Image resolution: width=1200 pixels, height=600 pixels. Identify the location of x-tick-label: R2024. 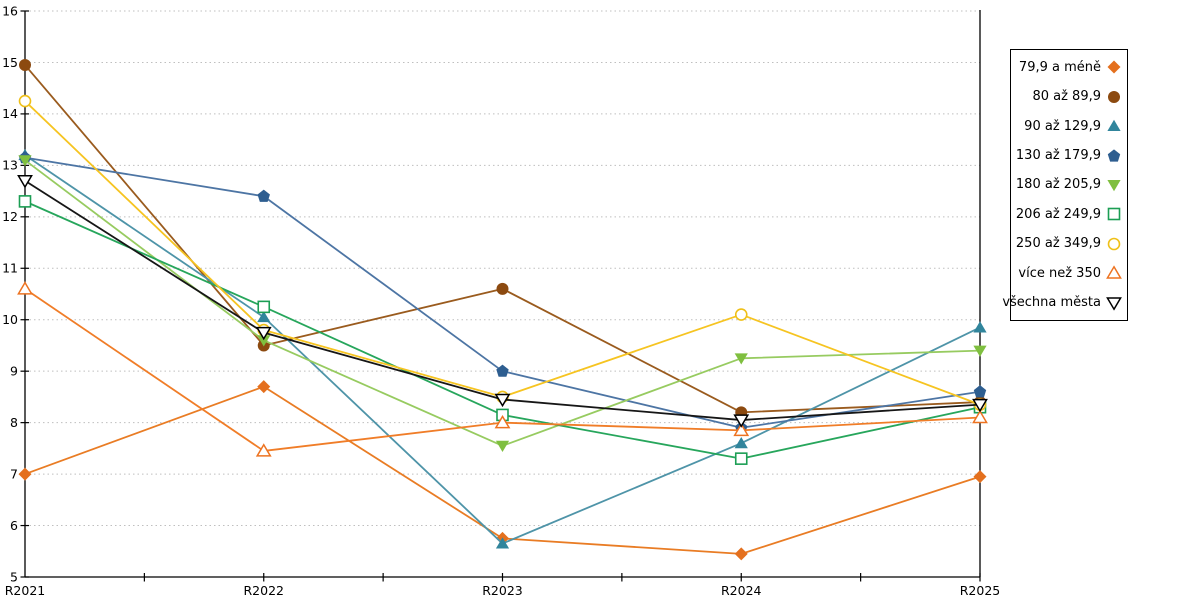
(741, 590).